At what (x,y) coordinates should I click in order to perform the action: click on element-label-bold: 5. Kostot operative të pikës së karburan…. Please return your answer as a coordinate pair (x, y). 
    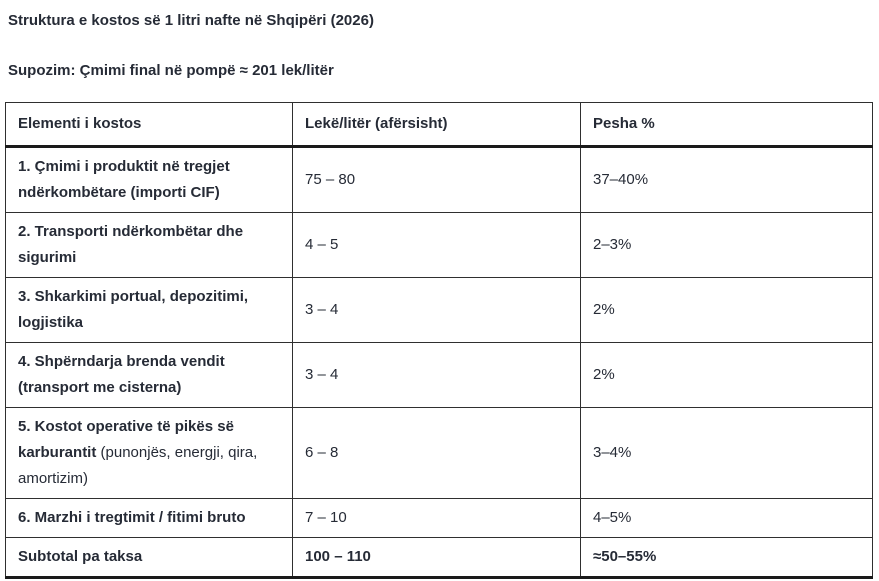
    Looking at the image, I should click on (126, 439).